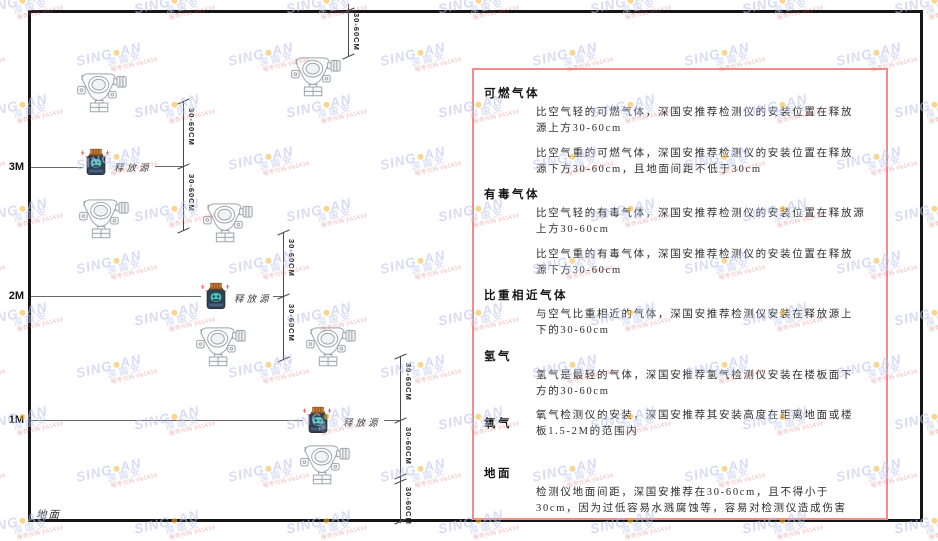  I want to click on section-heading: 可燃气体, so click(512, 94).